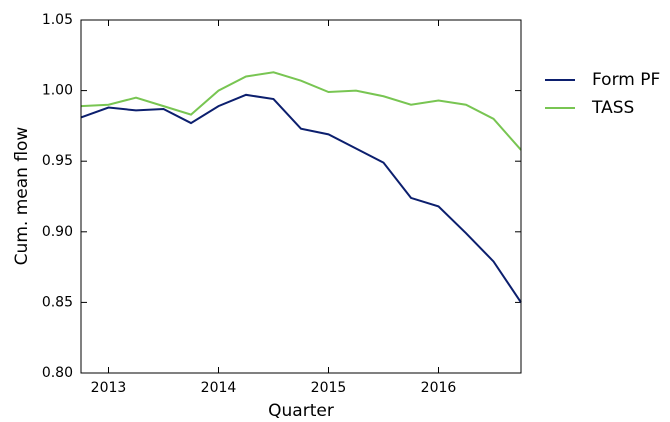  Describe the element at coordinates (612, 108) in the screenshot. I see `legend-label: TASS` at that location.